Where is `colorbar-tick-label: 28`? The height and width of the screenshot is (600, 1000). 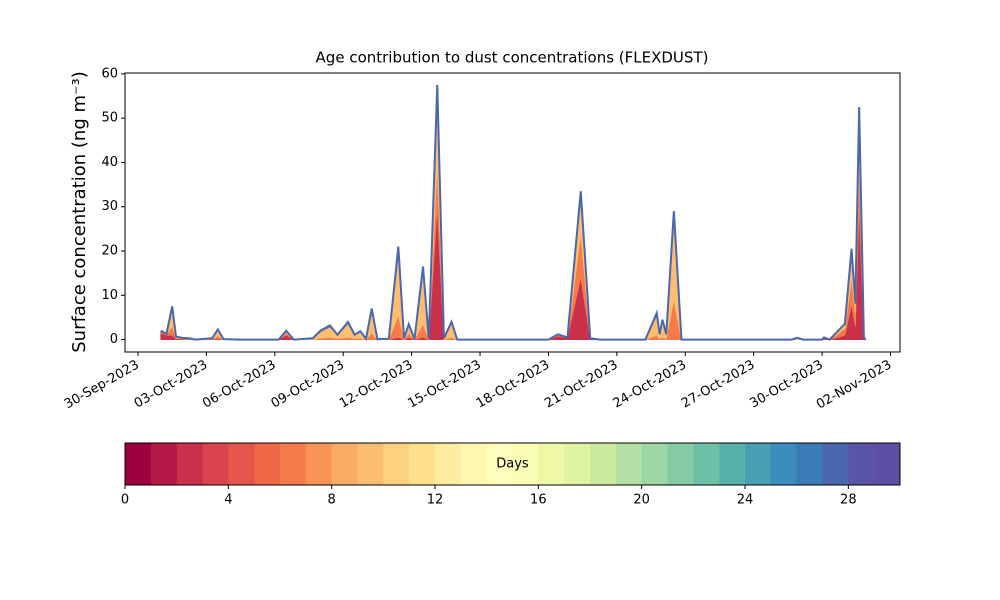
colorbar-tick-label: 28 is located at coordinates (848, 500).